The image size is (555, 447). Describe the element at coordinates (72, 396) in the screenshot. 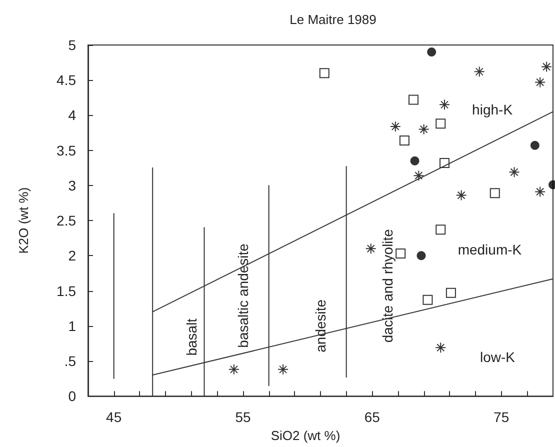

I see `y-tick-label: 0` at that location.